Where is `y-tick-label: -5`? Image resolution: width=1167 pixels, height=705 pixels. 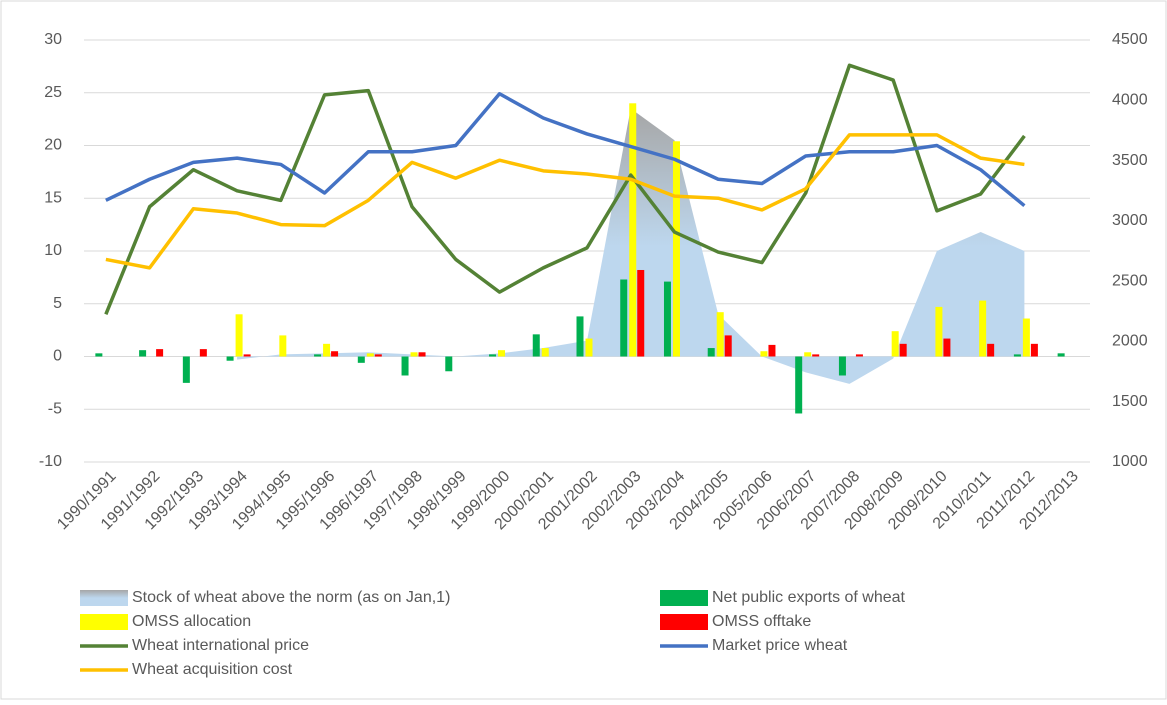 y-tick-label: -5 is located at coordinates (55, 408).